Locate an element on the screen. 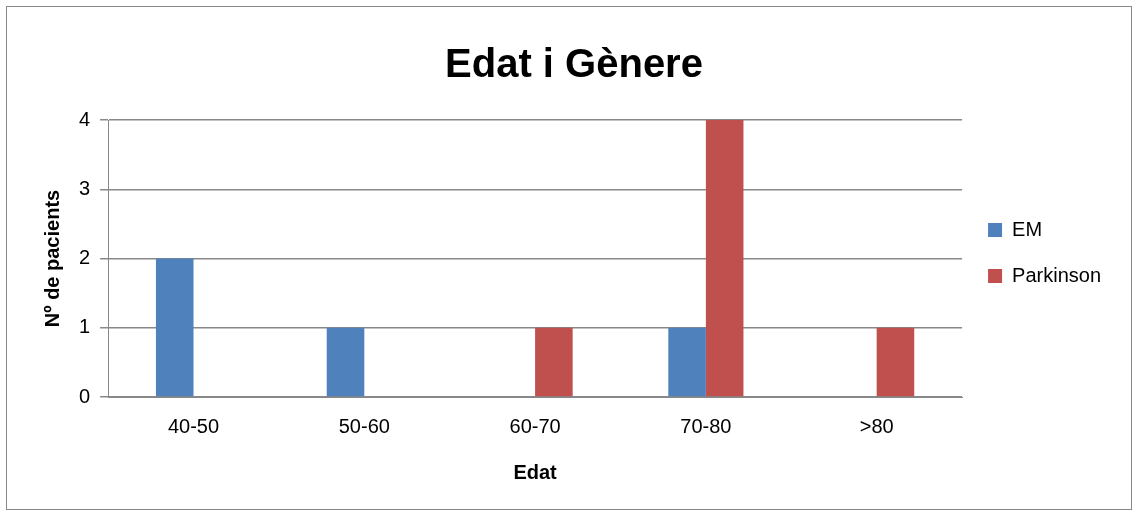  y-tick-label: 0 is located at coordinates (85, 395).